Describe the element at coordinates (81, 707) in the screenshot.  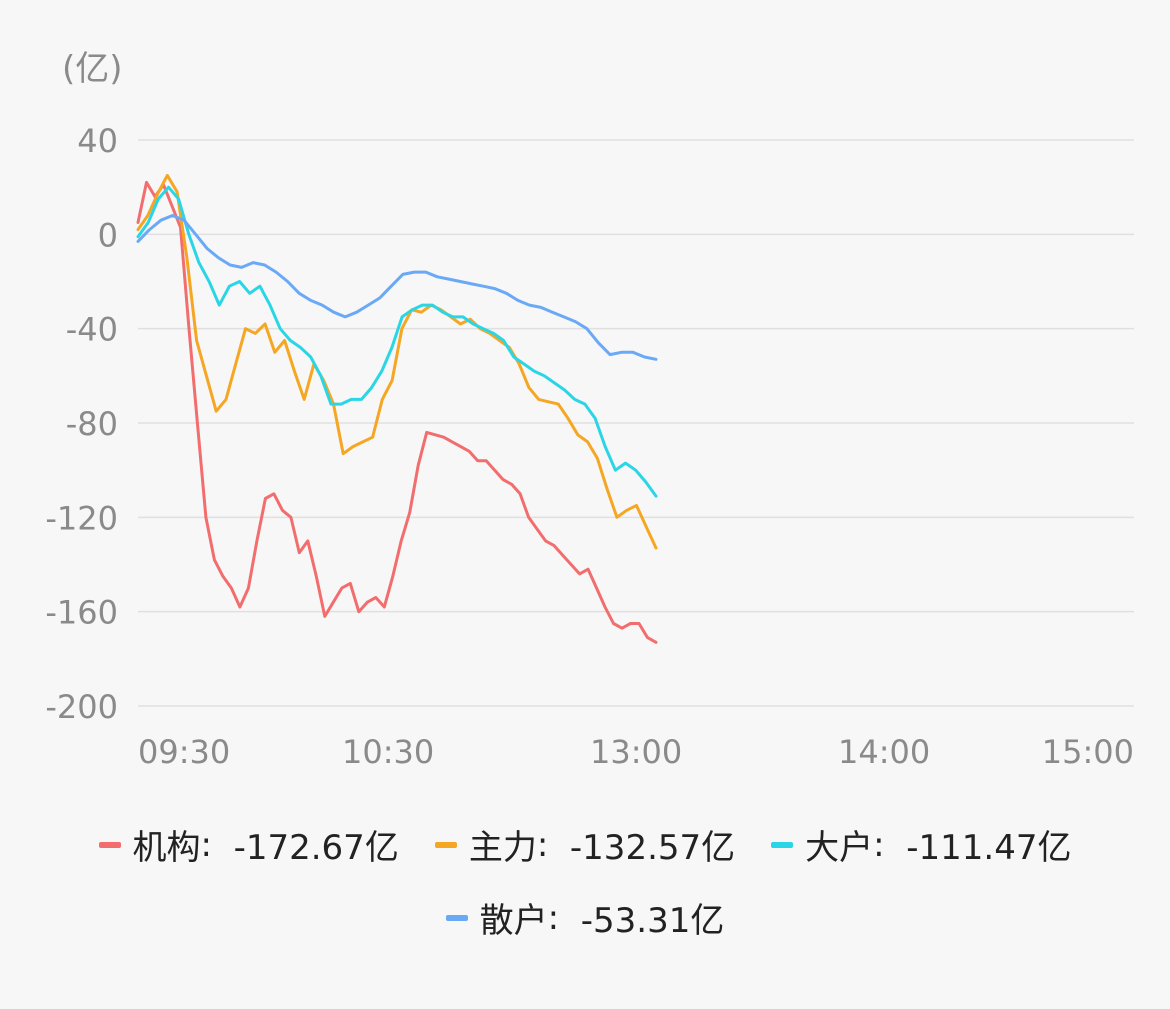
I see `y-tick-label: -200` at that location.